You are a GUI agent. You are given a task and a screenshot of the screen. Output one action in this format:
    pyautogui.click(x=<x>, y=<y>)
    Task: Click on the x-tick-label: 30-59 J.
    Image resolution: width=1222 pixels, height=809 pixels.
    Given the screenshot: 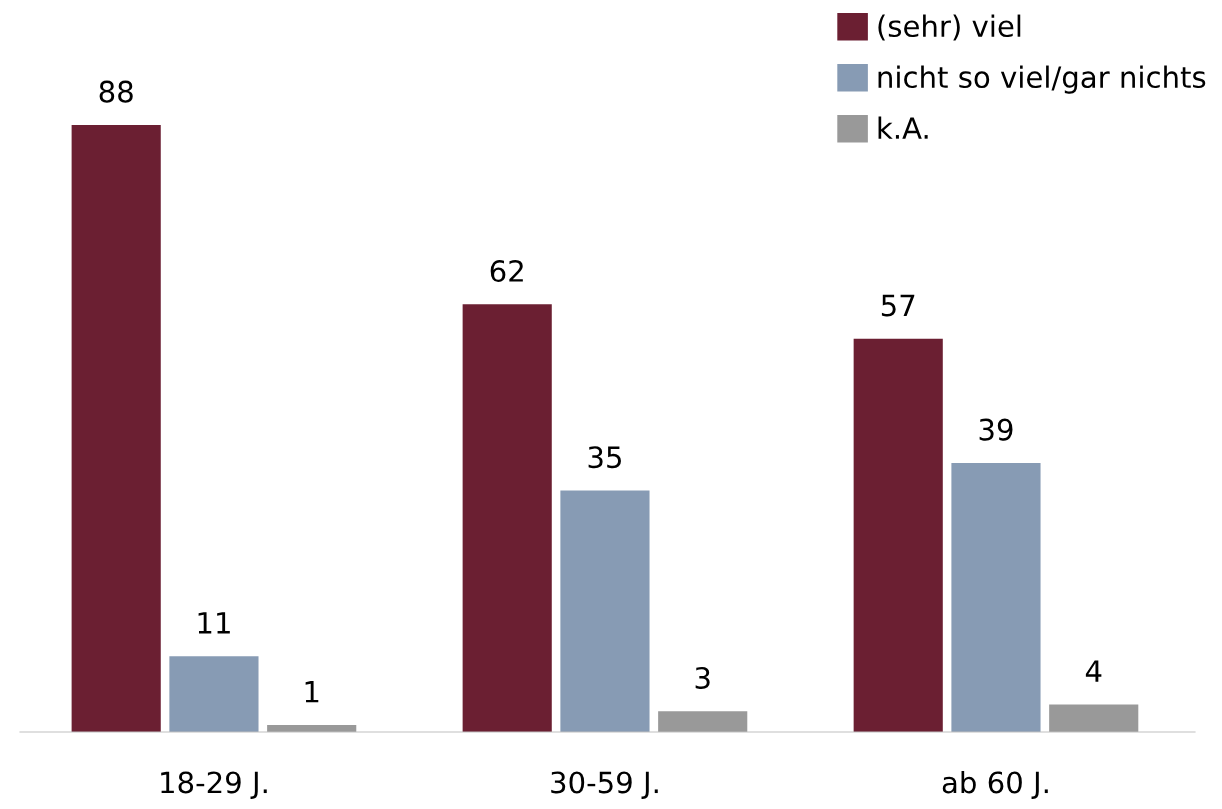 What is the action you would take?
    pyautogui.click(x=604, y=785)
    